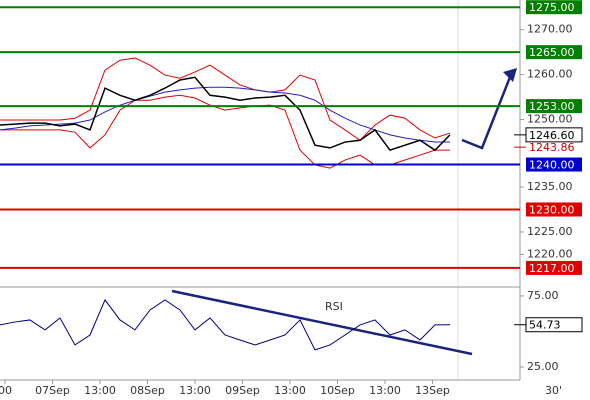 The image size is (590, 400). Describe the element at coordinates (334, 306) in the screenshot. I see `annotation: RSI` at that location.